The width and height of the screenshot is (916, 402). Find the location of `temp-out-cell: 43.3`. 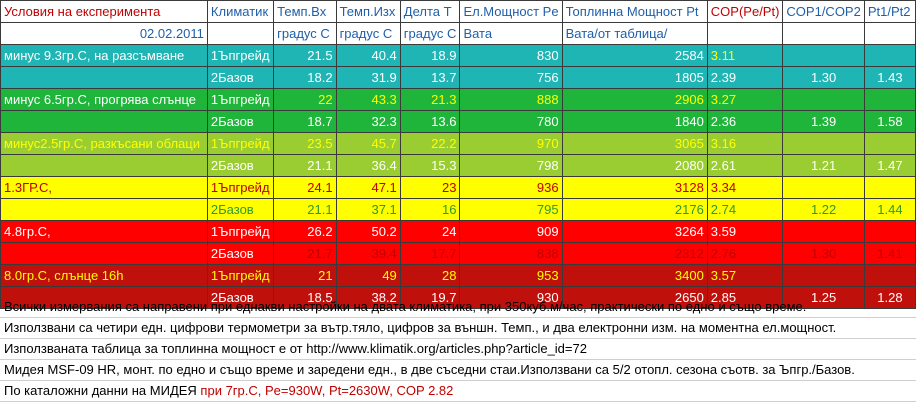

temp-out-cell: 43.3 is located at coordinates (368, 99).